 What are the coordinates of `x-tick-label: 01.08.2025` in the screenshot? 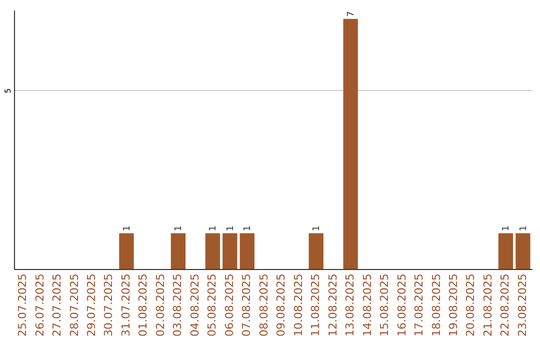 It's located at (143, 305).